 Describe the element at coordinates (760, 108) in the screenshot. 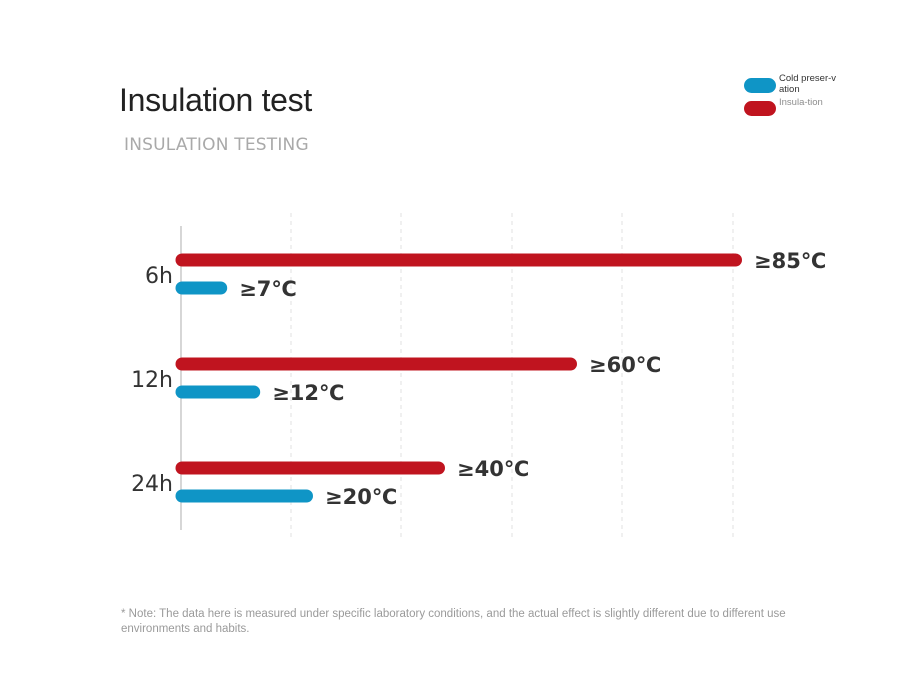

I see `legend-swatch-insulation` at that location.